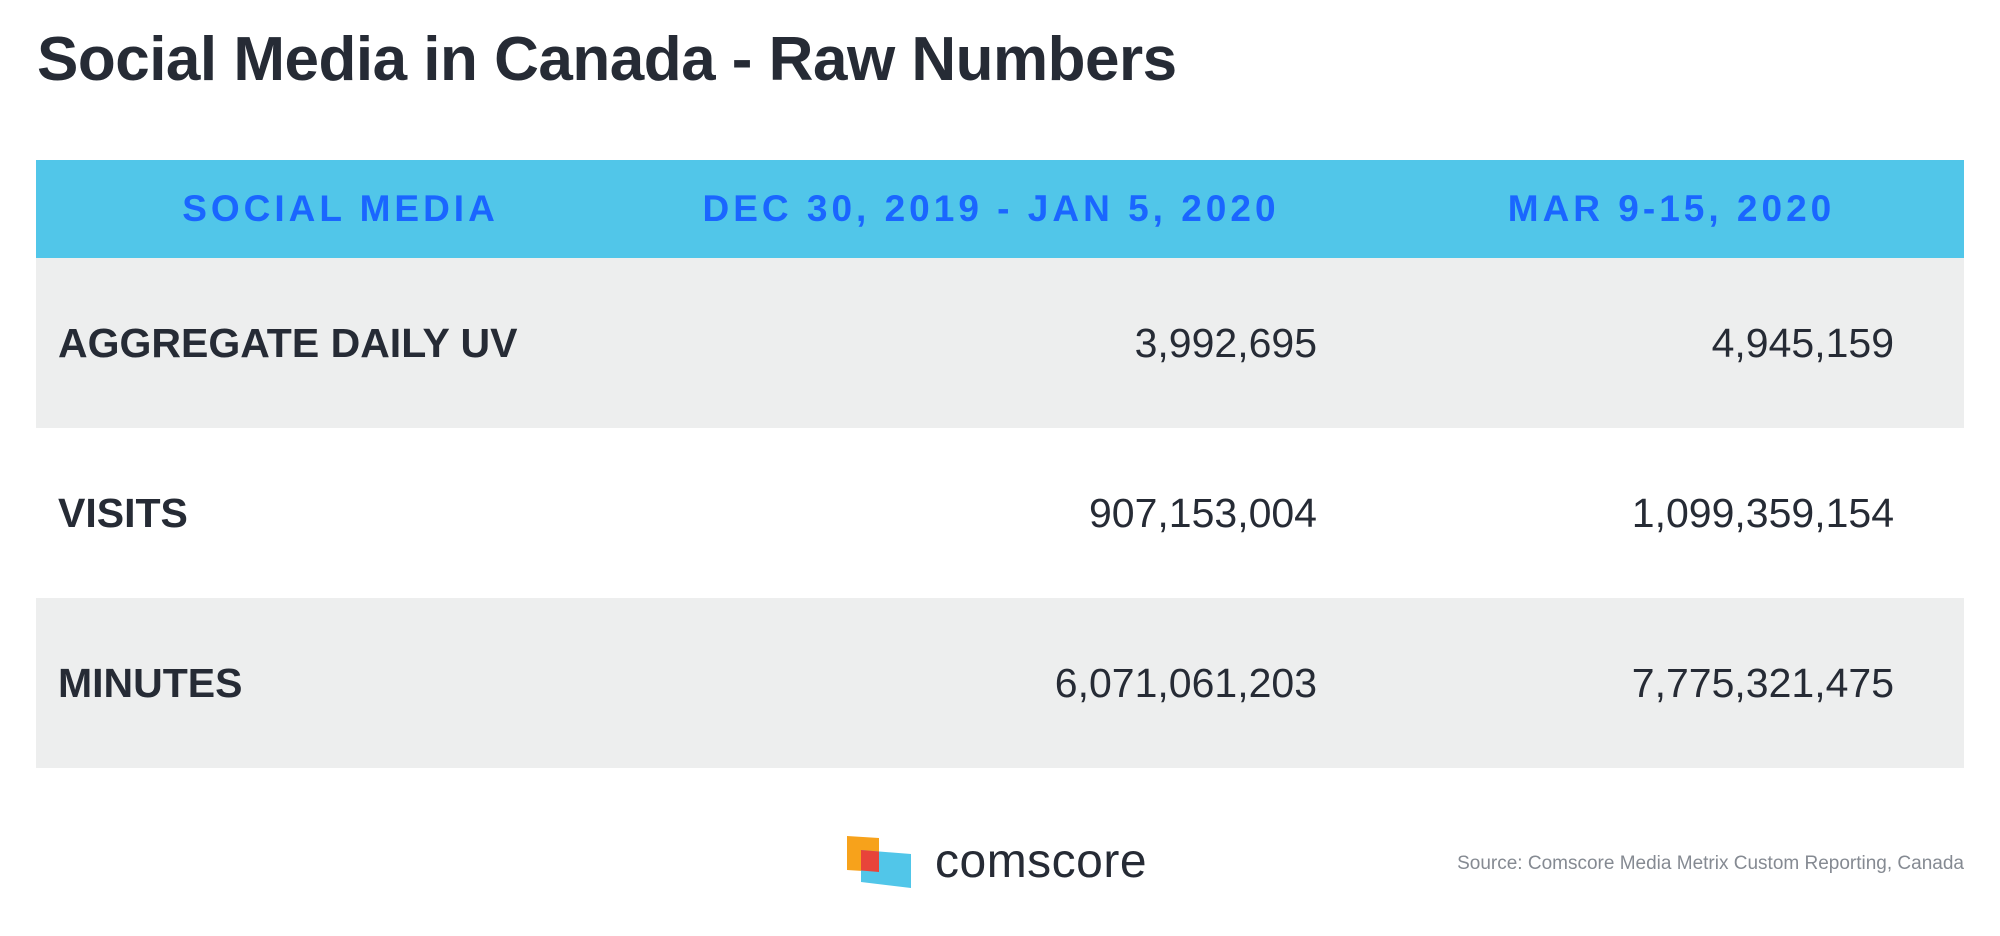 Image resolution: width=2000 pixels, height=936 pixels. What do you see at coordinates (1185, 682) in the screenshot?
I see `cell-value: 6,071,061,203` at bounding box center [1185, 682].